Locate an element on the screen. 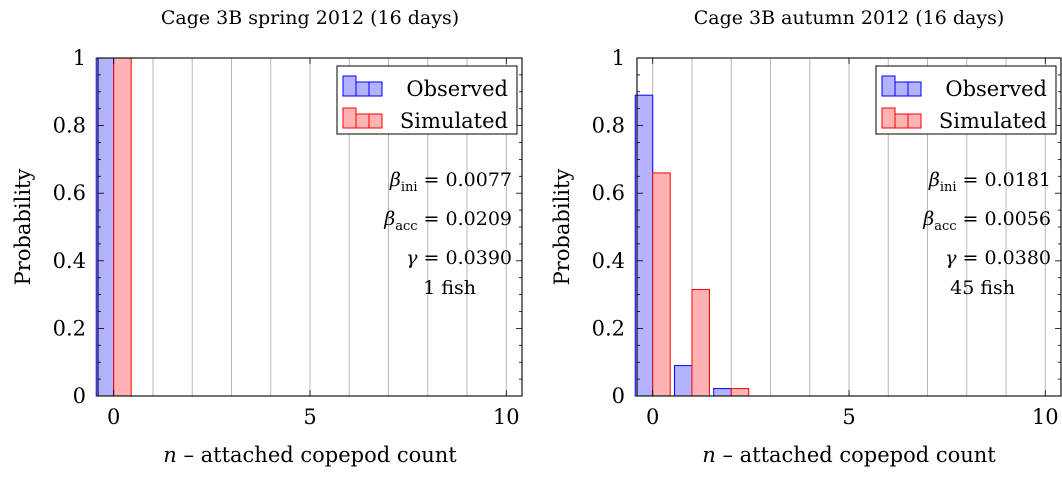 This screenshot has width=1062, height=477. beta-ini-label-value: 0.0077 is located at coordinates (479, 180).